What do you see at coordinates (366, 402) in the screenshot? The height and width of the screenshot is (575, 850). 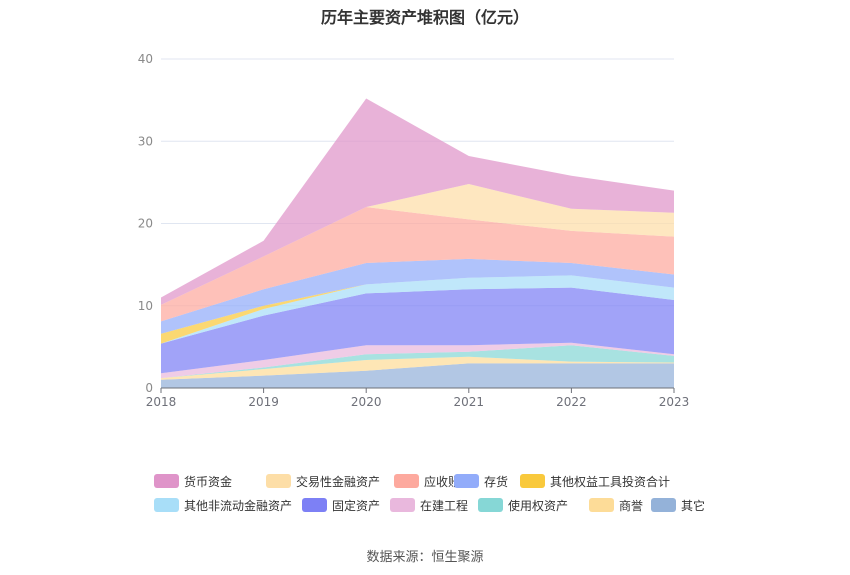 I see `x-tick-label: 2020` at bounding box center [366, 402].